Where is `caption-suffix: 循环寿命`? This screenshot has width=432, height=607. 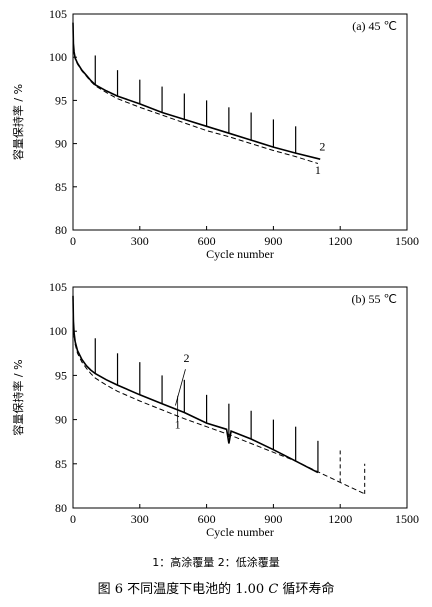
caption-suffix: 循环寿命 is located at coordinates (306, 589).